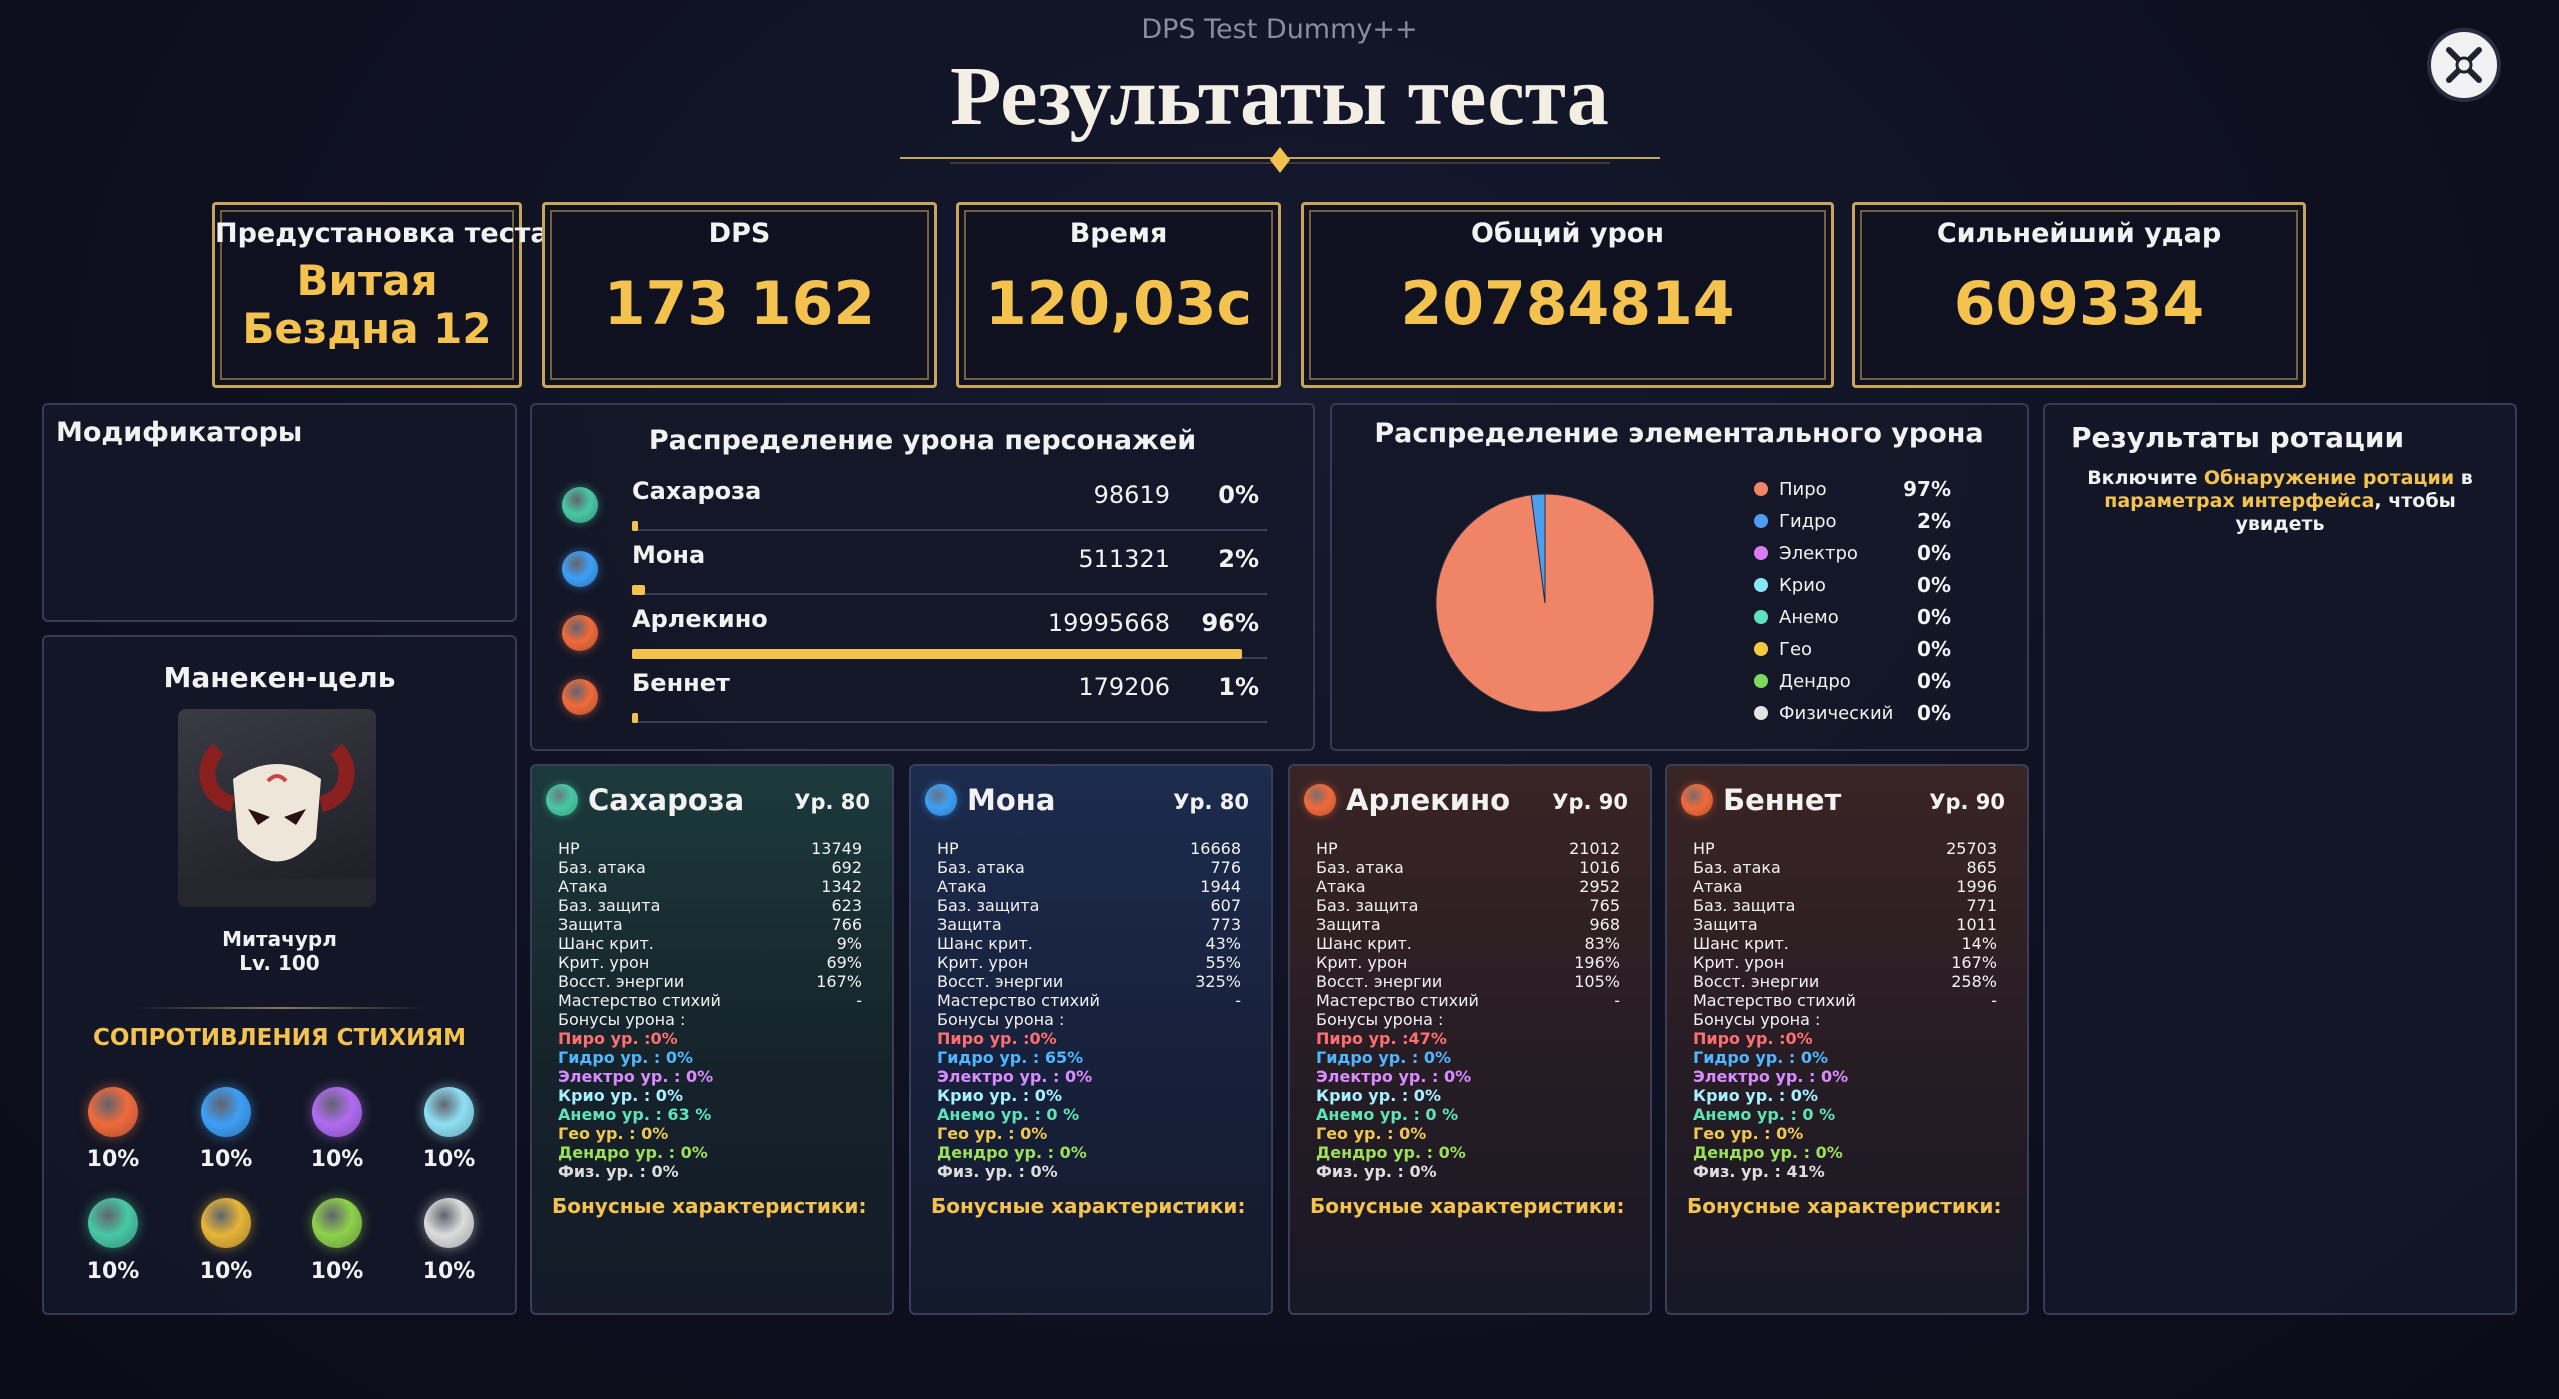 Image resolution: width=2559 pixels, height=1399 pixels. What do you see at coordinates (997, 1171) in the screenshot?
I see `bonus-line: Физ. ур. : 0%` at bounding box center [997, 1171].